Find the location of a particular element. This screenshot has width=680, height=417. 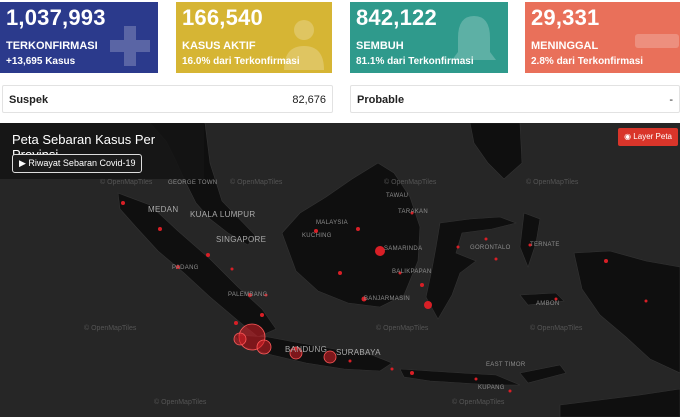

confirmed-sub: +13,695 Kasus is located at coordinates (41, 61).